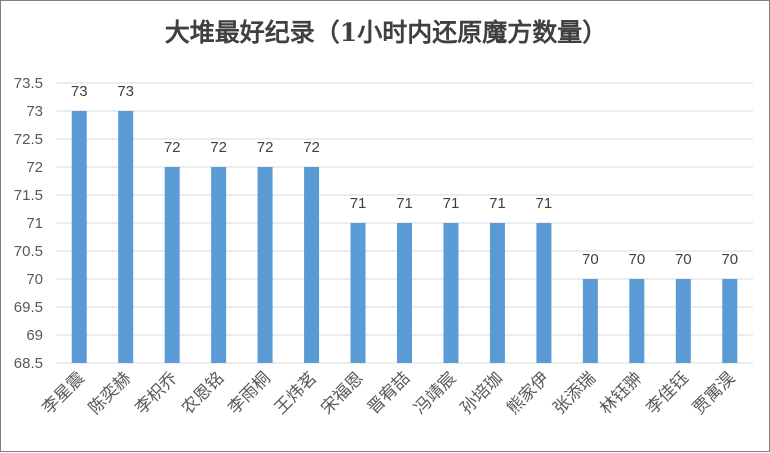 The width and height of the screenshot is (770, 453). I want to click on x-tick-label: 王炜茗, so click(295, 392).